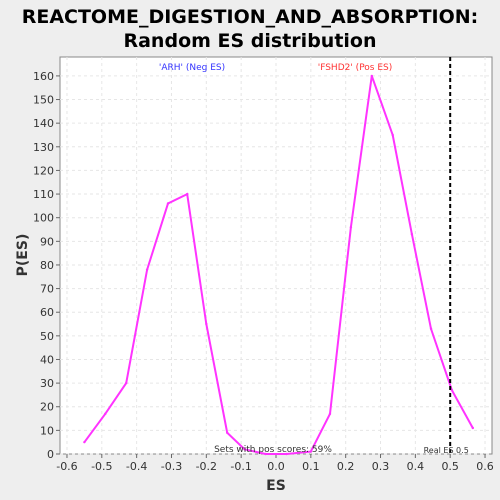 The height and width of the screenshot is (500, 500). What do you see at coordinates (249, 41) in the screenshot?
I see `chart-subtitle: Random ES distribution` at bounding box center [249, 41].